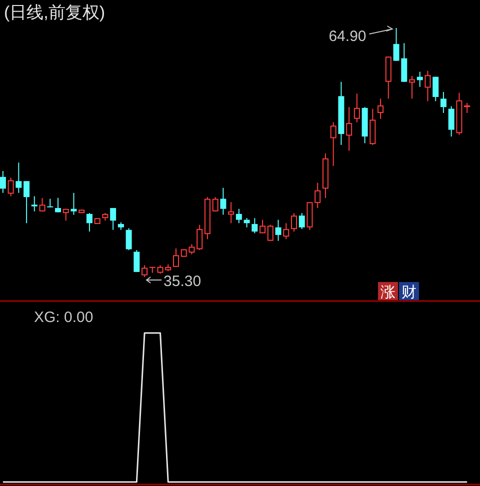 The width and height of the screenshot is (480, 486). Describe the element at coordinates (409, 292) in the screenshot. I see `text: 财` at that location.